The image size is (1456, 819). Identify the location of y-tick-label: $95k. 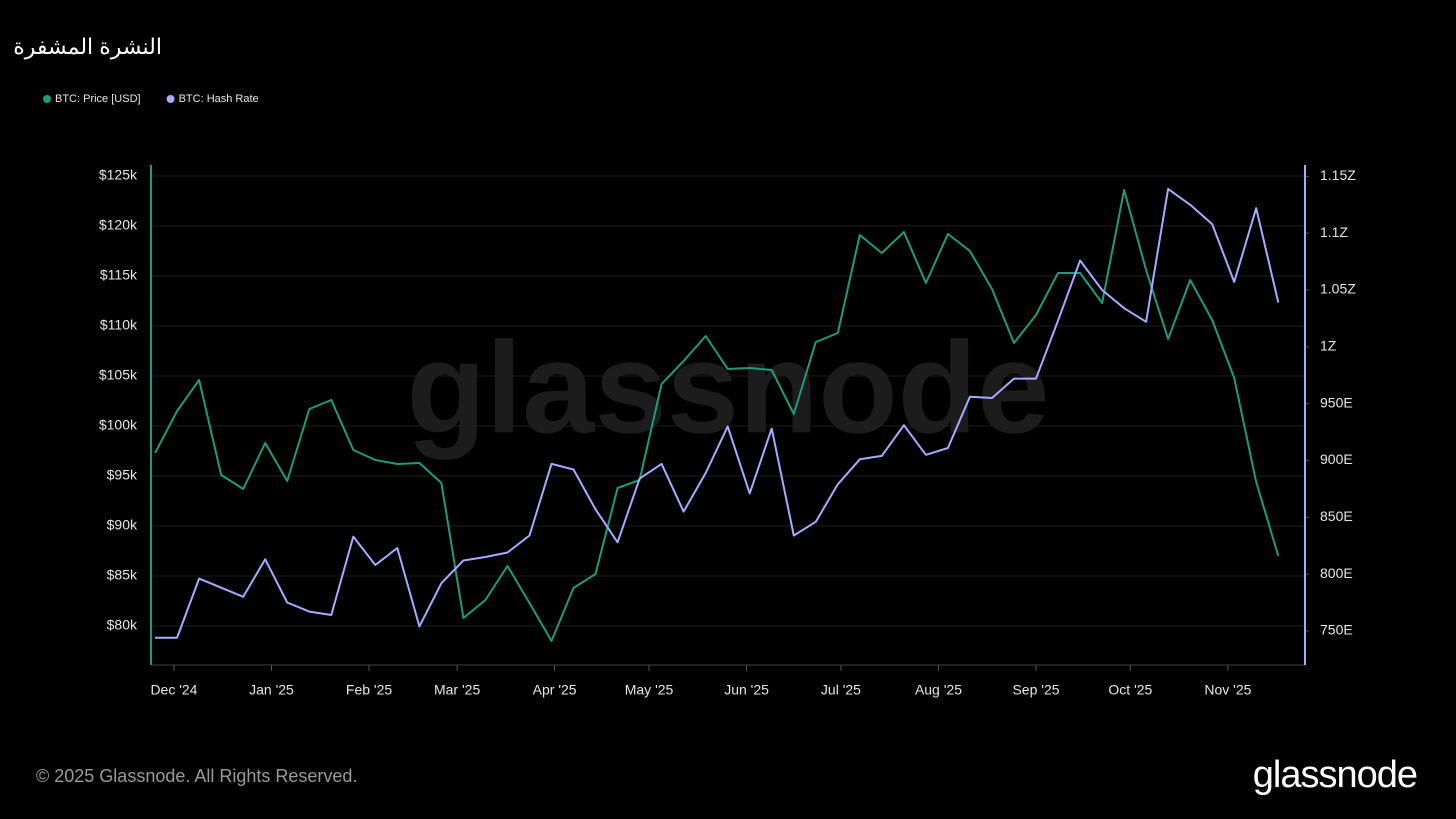
(122, 475).